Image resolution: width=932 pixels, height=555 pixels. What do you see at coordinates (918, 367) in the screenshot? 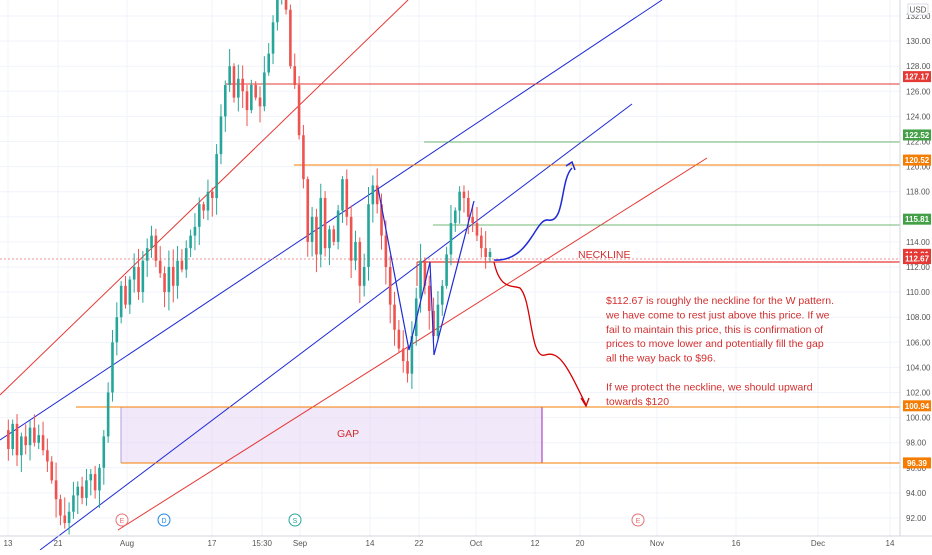
I see `price-tick-label: 104.00` at bounding box center [918, 367].